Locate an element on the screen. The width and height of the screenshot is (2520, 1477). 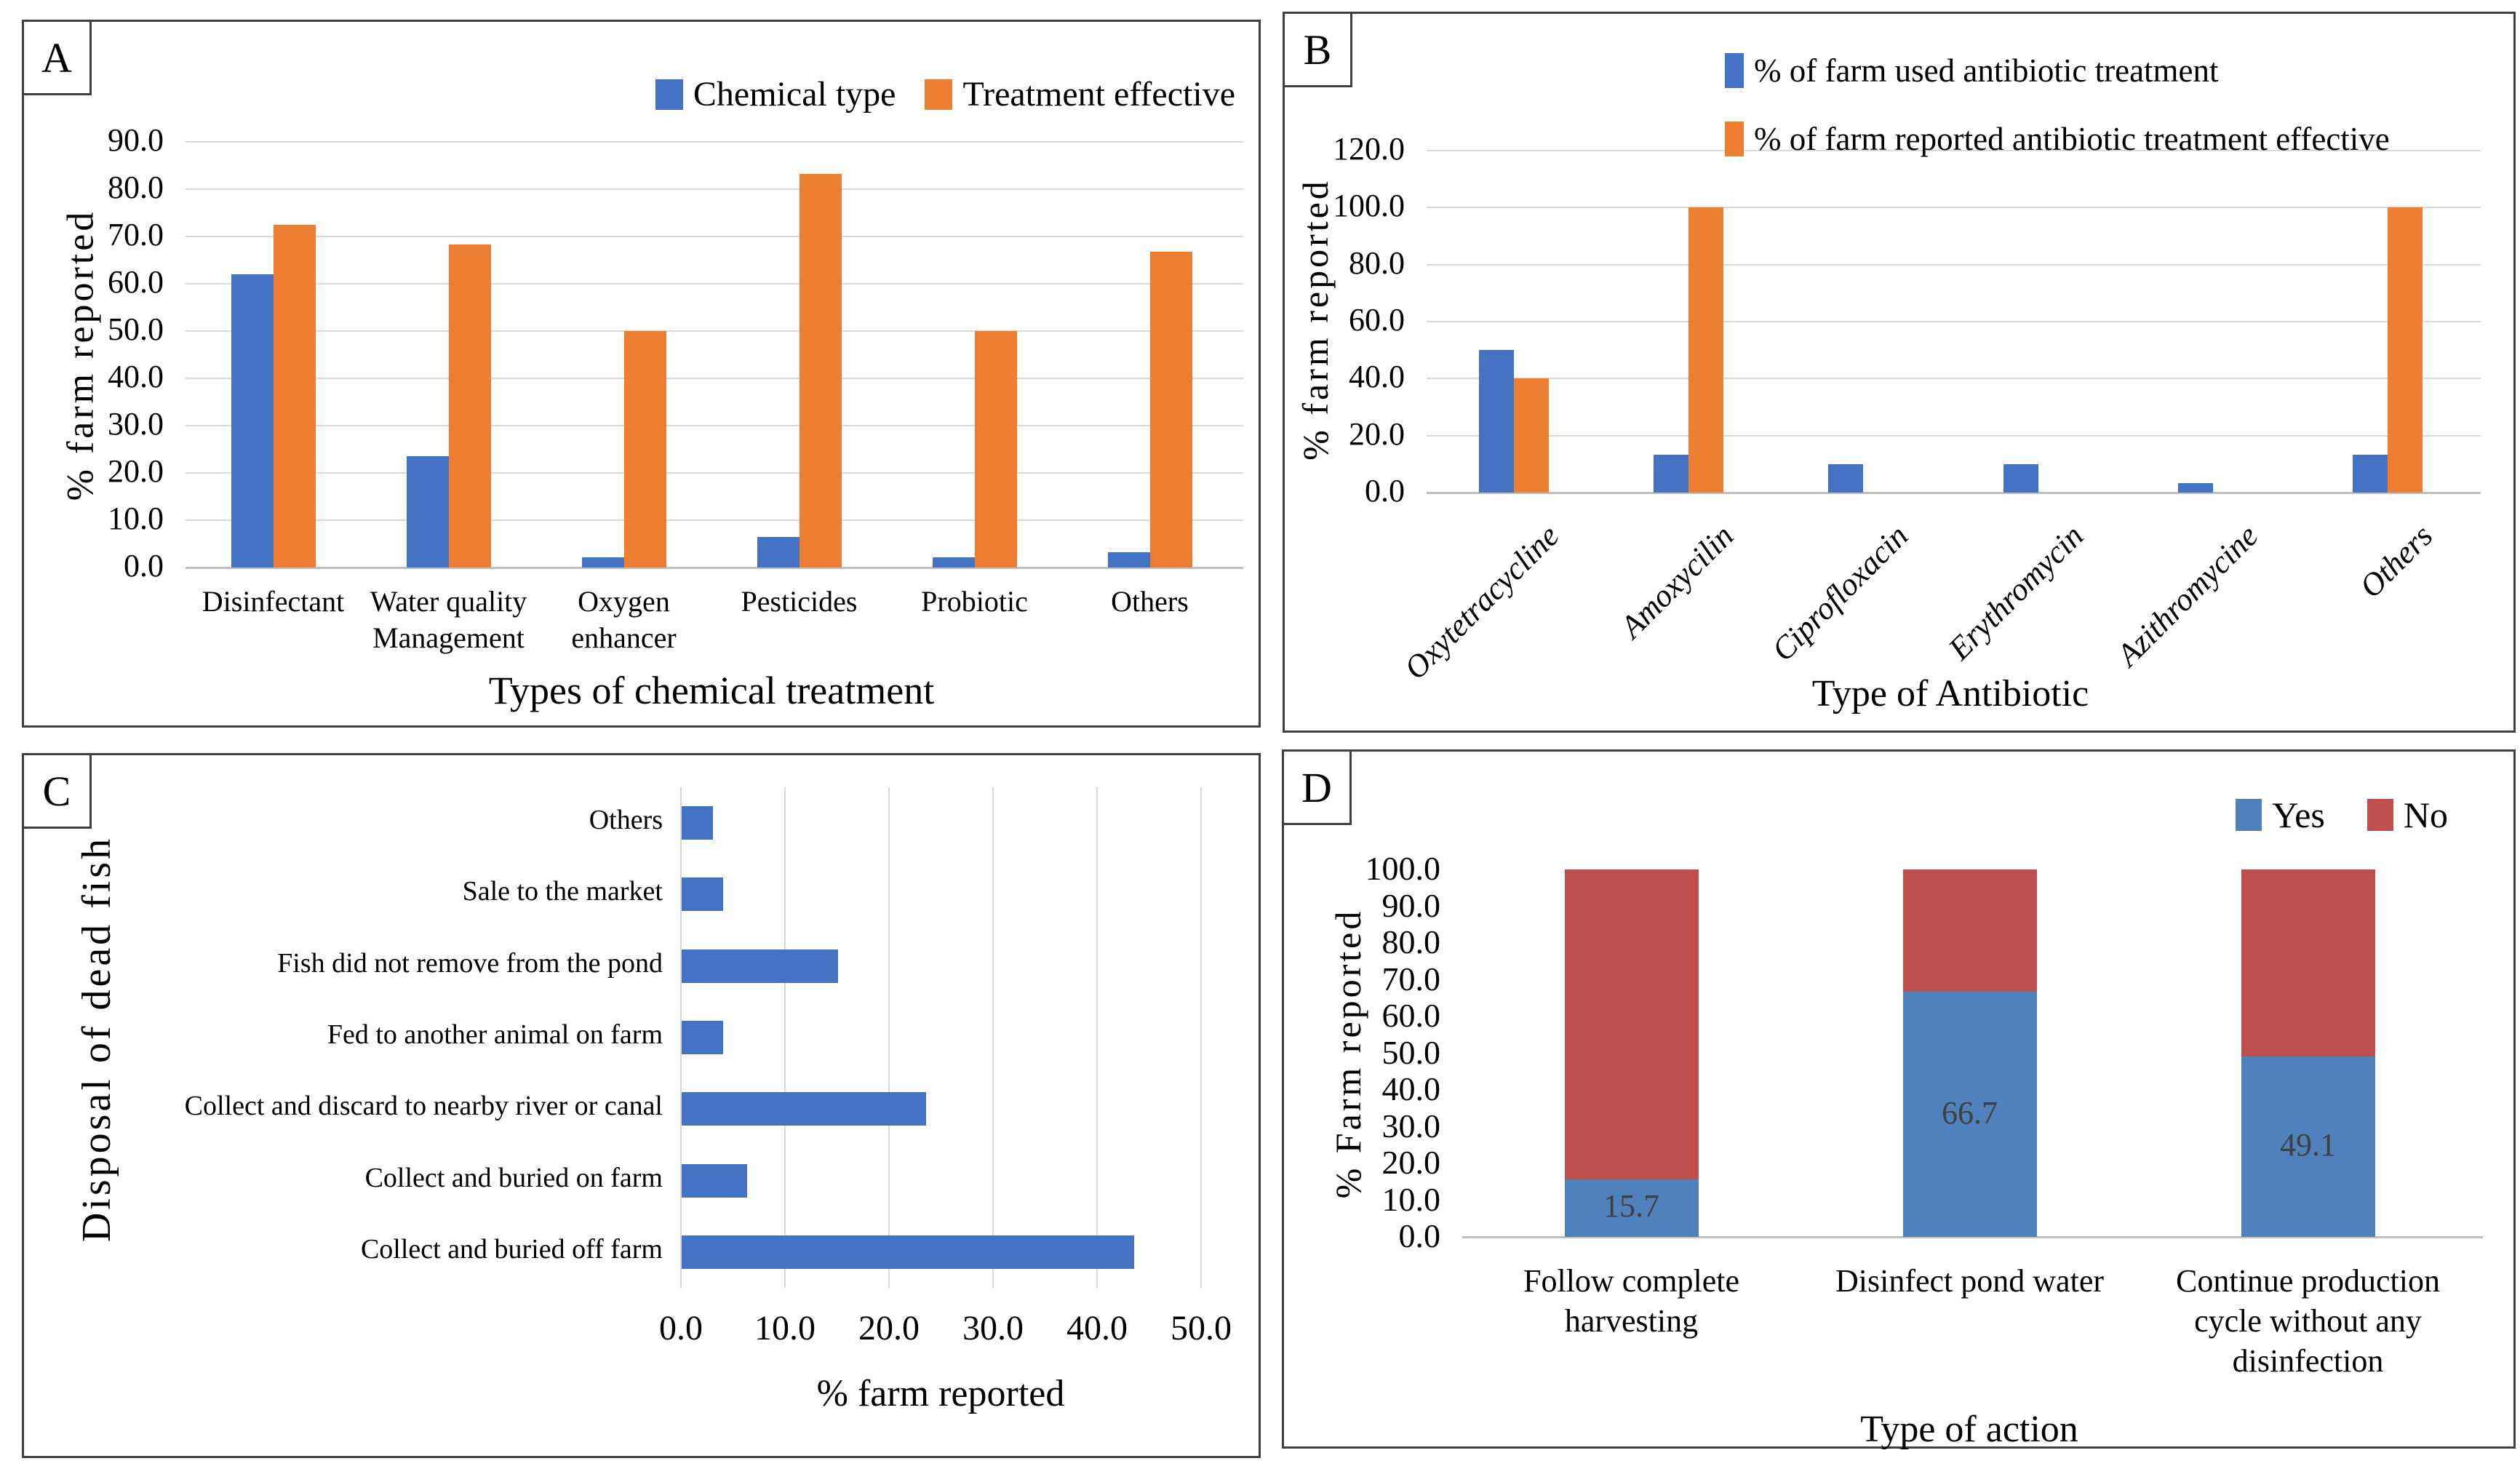
bar-value-label-1: 66.7 is located at coordinates (1970, 1112).